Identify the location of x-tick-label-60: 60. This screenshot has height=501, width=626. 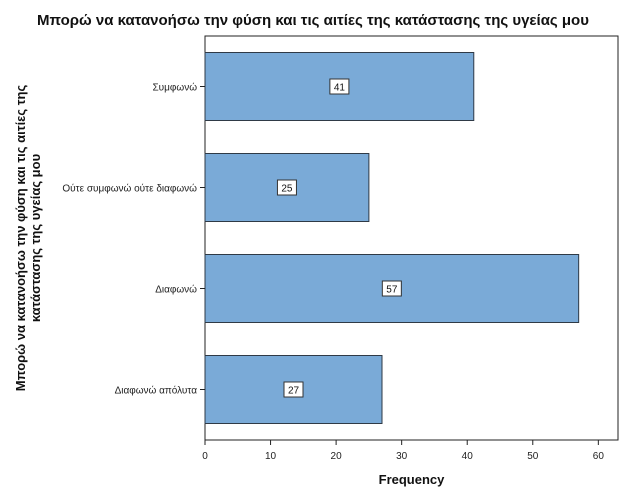
(599, 456).